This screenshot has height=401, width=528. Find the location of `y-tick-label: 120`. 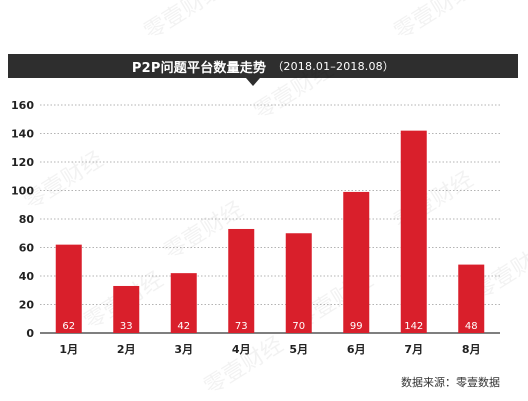

y-tick-label: 120 is located at coordinates (22, 162).